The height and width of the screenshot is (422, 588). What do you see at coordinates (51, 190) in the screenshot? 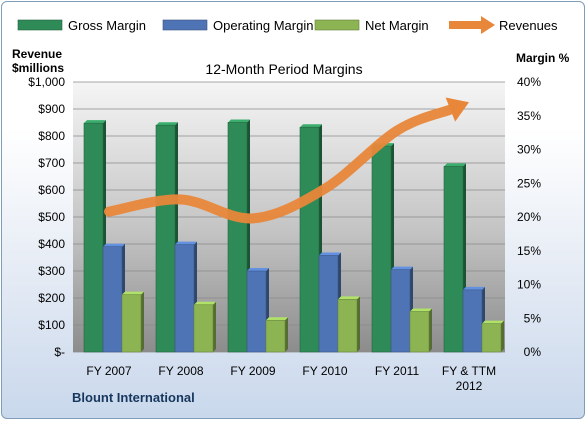
I see `left-tick-label: $600` at bounding box center [51, 190].